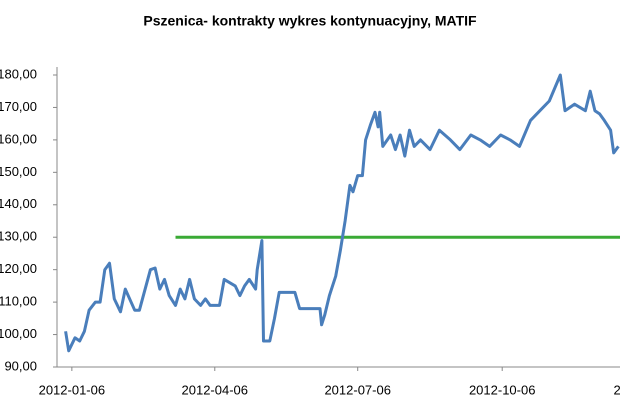 Image resolution: width=620 pixels, height=413 pixels. I want to click on y-tick-label: 120,00, so click(18, 268).